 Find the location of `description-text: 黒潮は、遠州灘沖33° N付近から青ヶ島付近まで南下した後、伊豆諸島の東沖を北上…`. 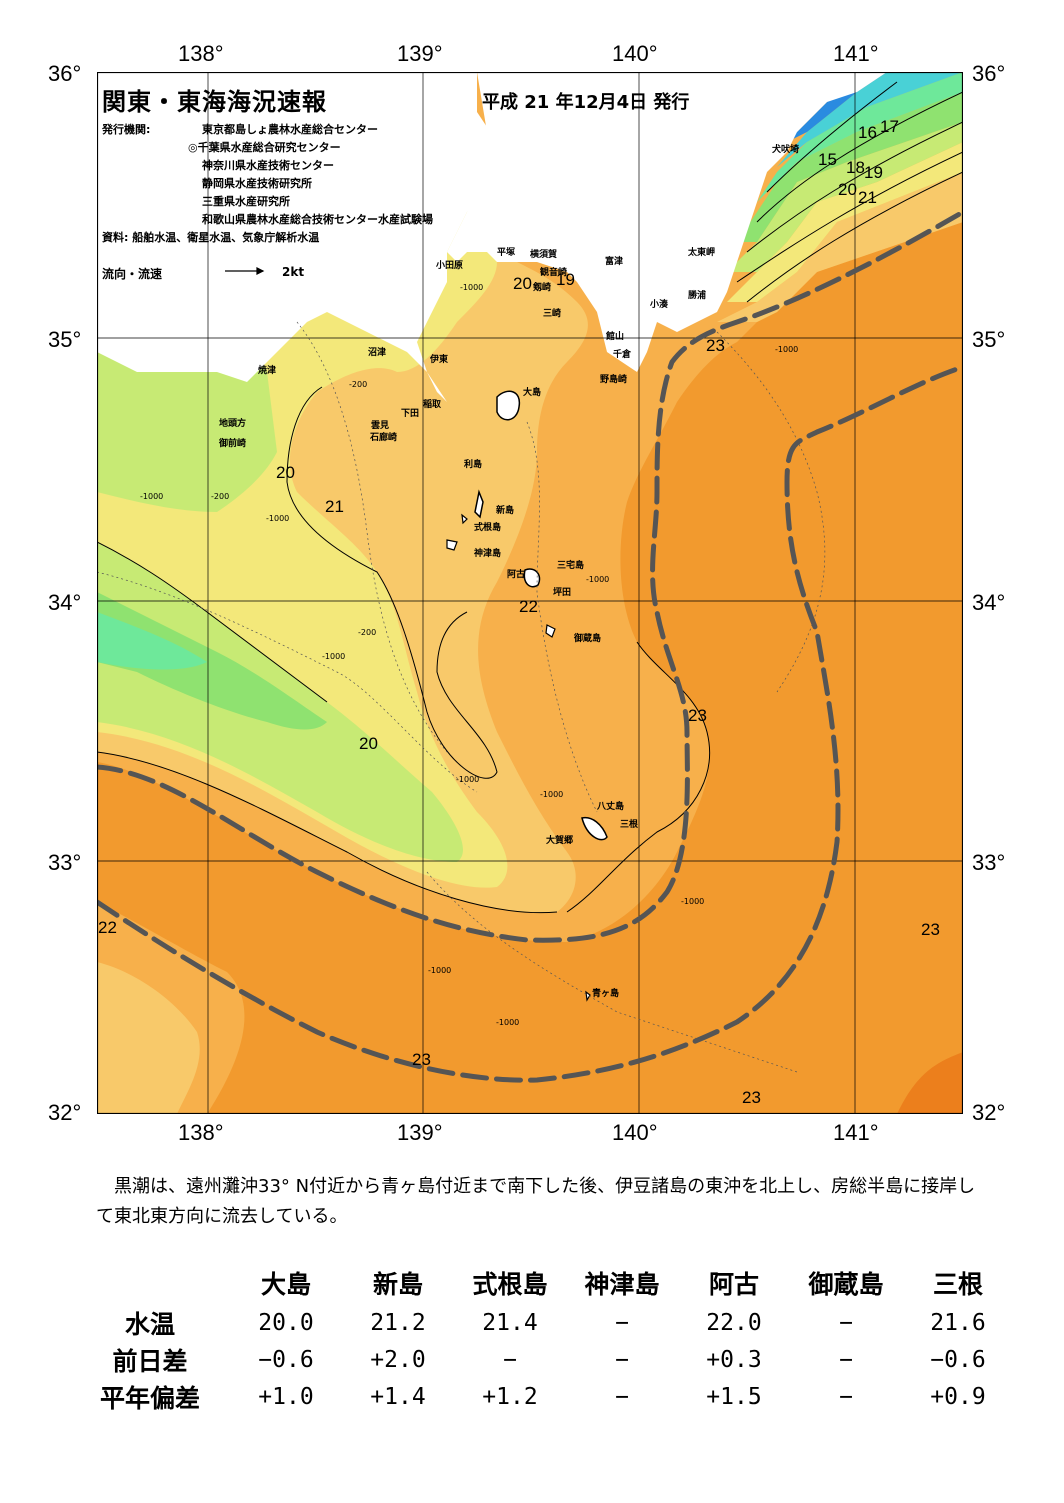

description-text: 黒潮は、遠州灘沖33° N付近から青ヶ島付近まで南下した後、伊豆諸島の東沖を北上… is located at coordinates (536, 1201).